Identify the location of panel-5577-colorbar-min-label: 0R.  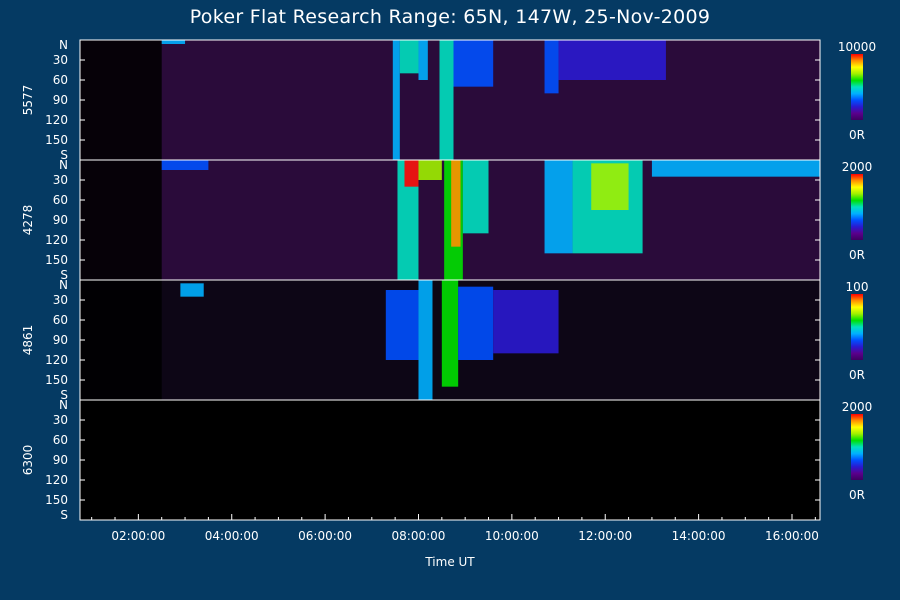
(857, 135).